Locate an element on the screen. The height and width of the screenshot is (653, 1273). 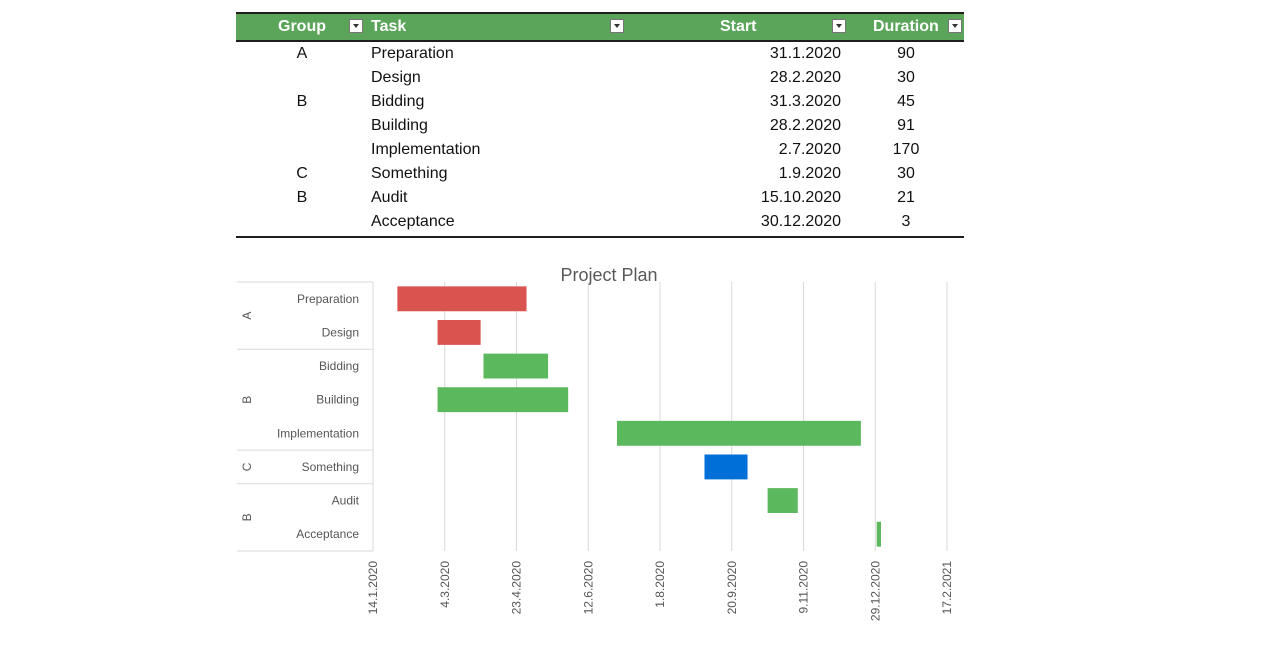
bar-something is located at coordinates (726, 467).